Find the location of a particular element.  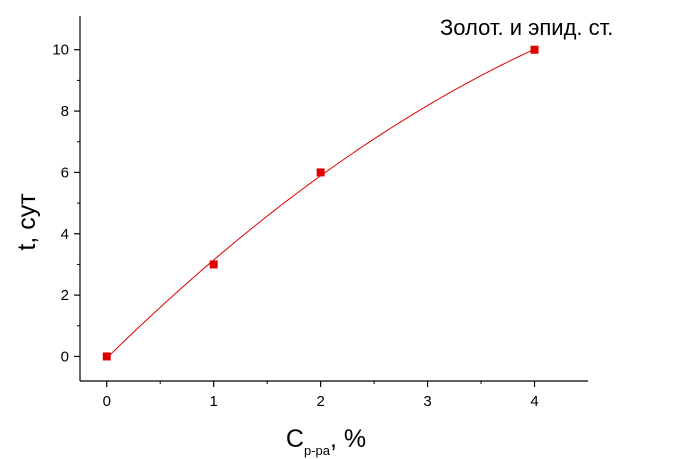

y-tick-label: 0 is located at coordinates (65, 356).